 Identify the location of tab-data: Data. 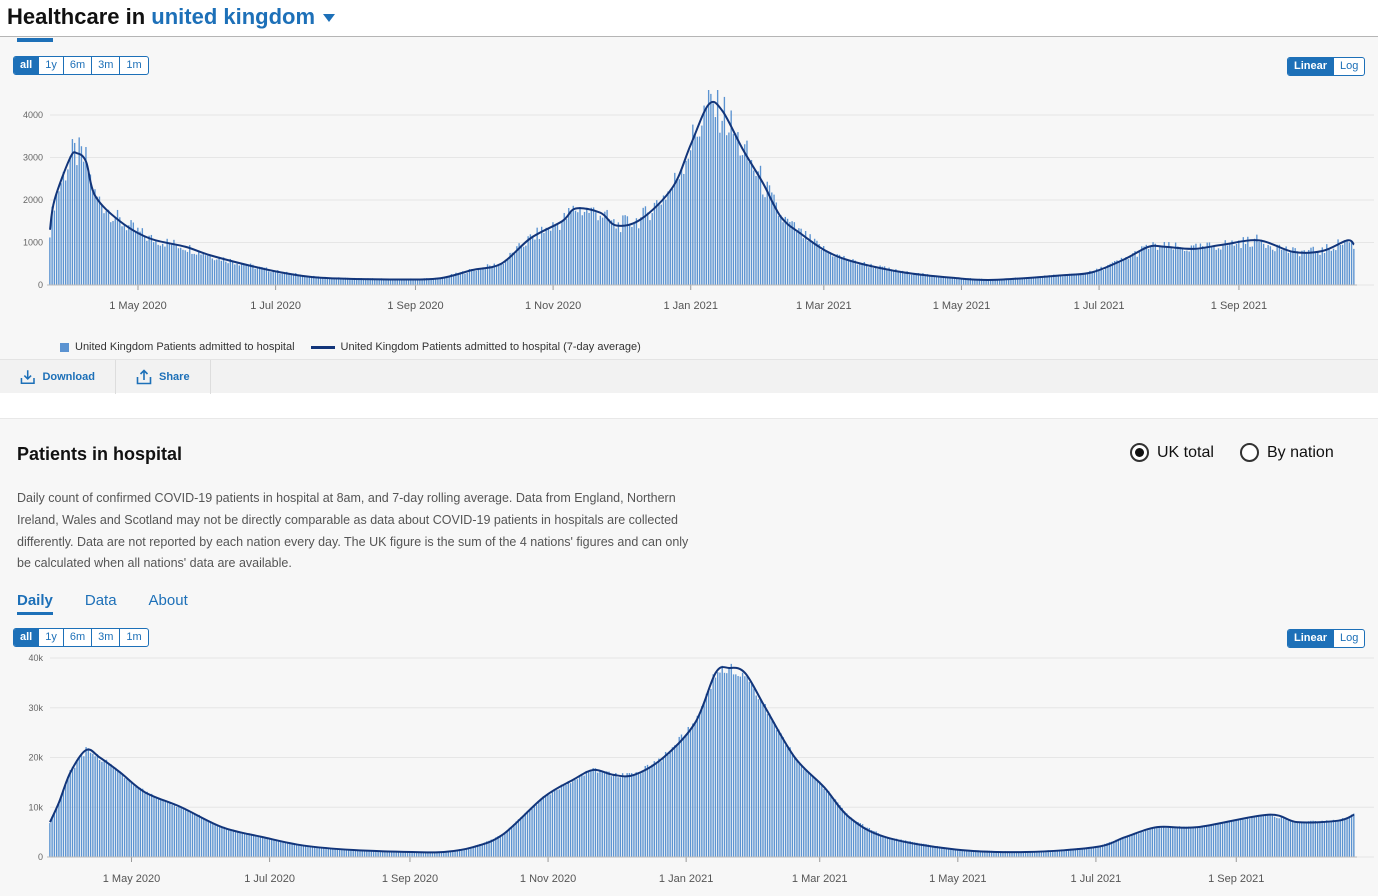
(100, 600).